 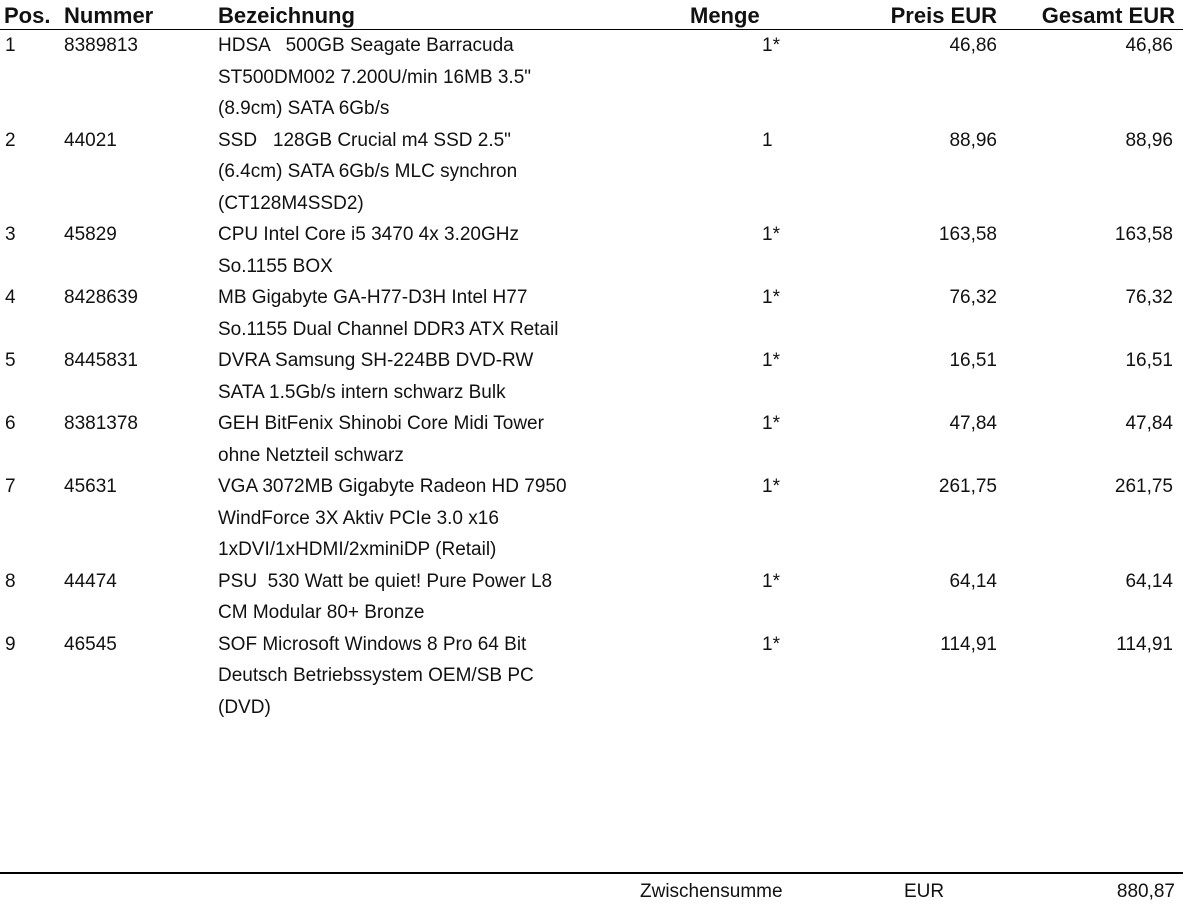 What do you see at coordinates (1145, 891) in the screenshot?
I see `subtotal-value: 880,87` at bounding box center [1145, 891].